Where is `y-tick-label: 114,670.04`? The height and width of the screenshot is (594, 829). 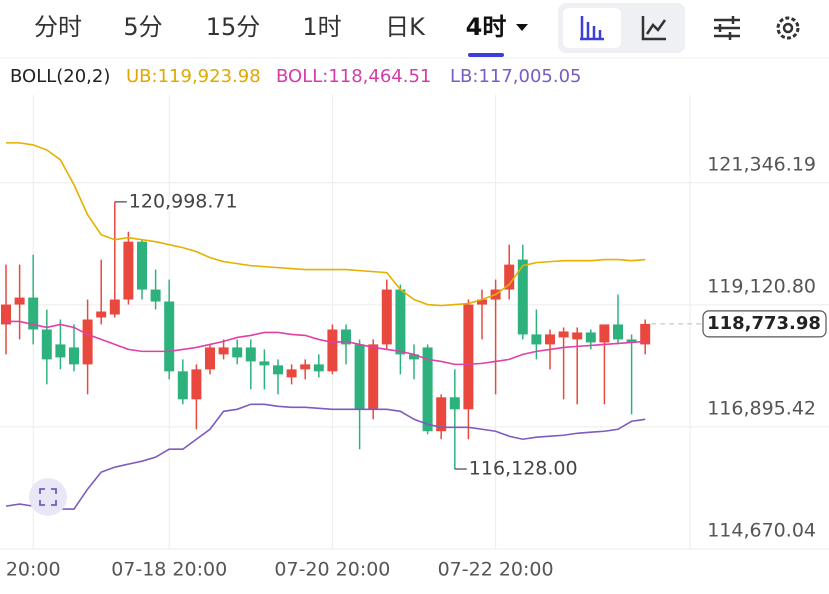
y-tick-label: 114,670.04 is located at coordinates (761, 531).